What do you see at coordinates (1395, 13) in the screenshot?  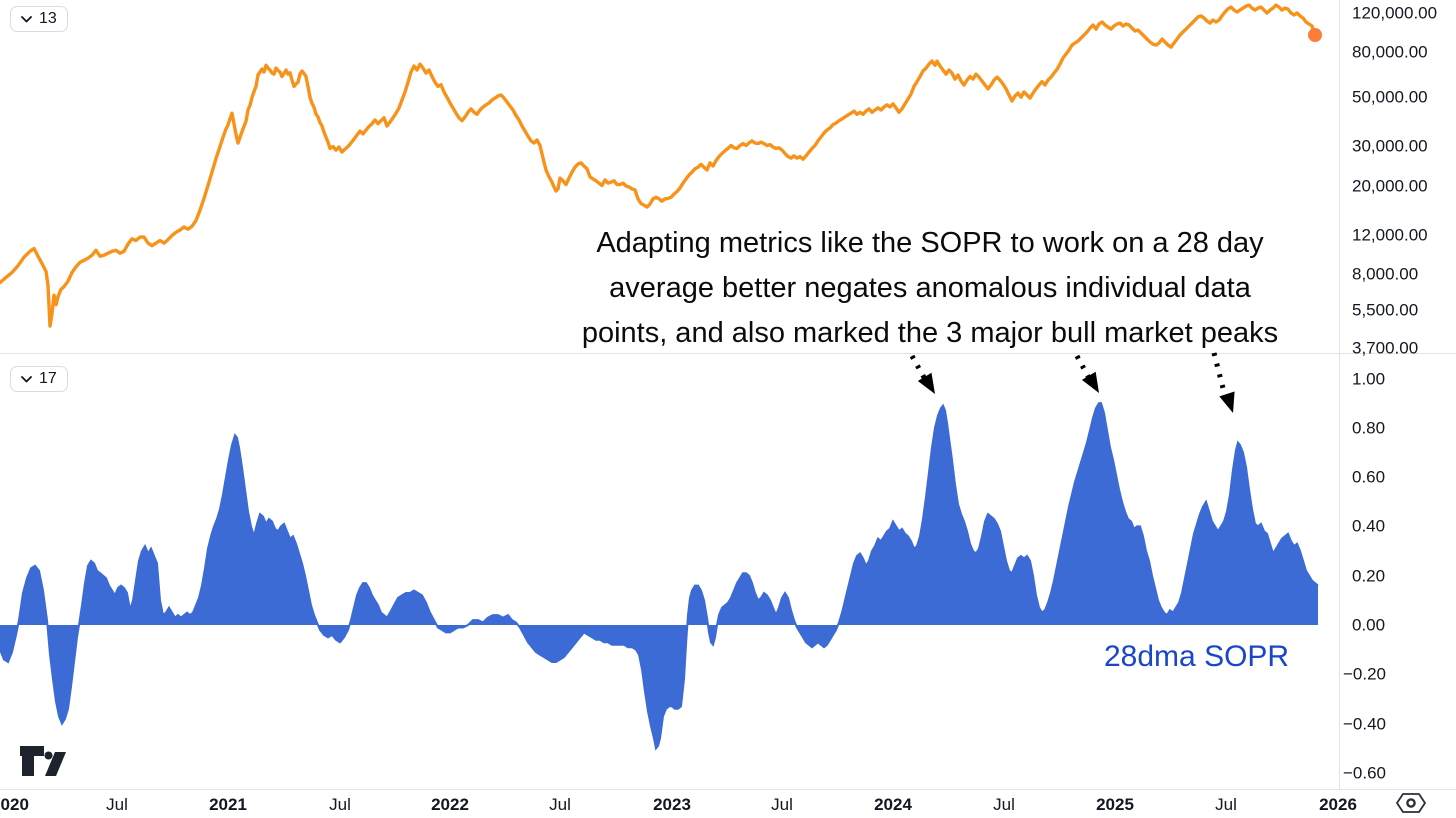 I see `price-axis-tick: 120,000.00` at bounding box center [1395, 13].